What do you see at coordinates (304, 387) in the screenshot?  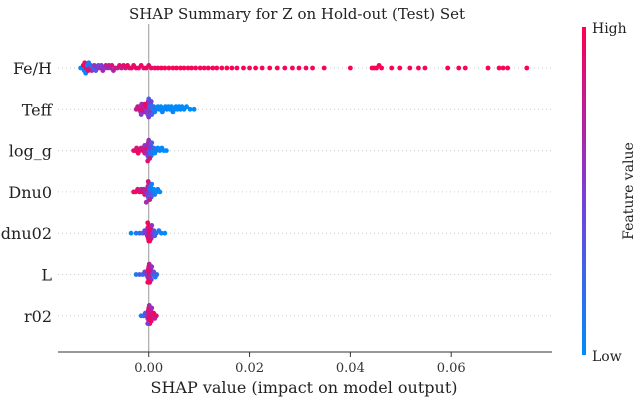 I see `x-axis-label: SHAP value (impact on model output)` at bounding box center [304, 387].